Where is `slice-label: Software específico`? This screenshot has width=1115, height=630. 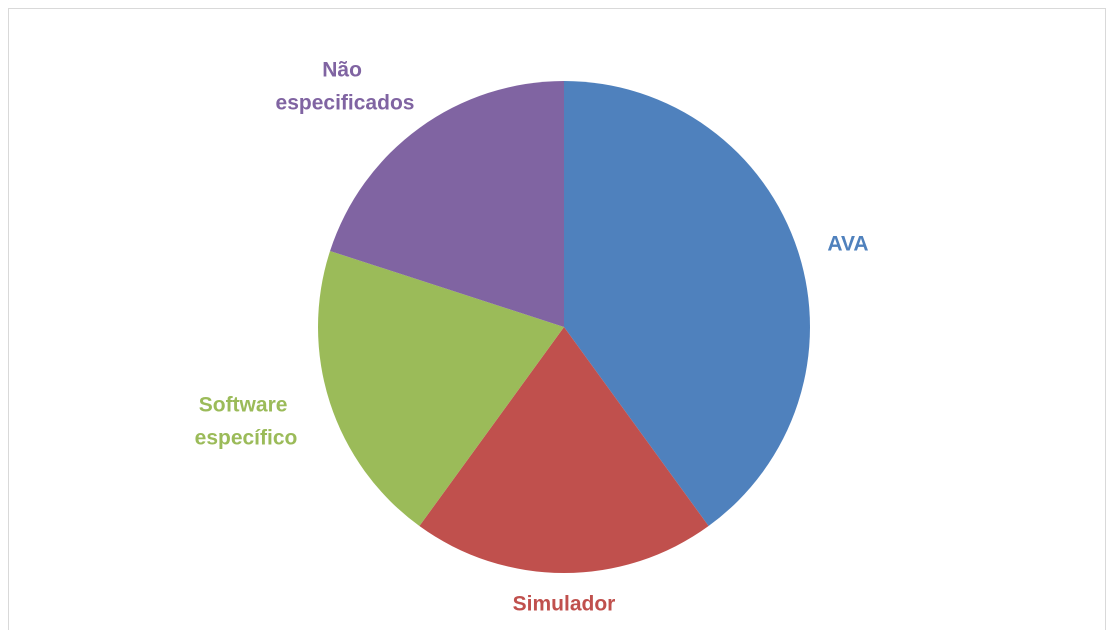
slice-label: Software específico is located at coordinates (246, 421).